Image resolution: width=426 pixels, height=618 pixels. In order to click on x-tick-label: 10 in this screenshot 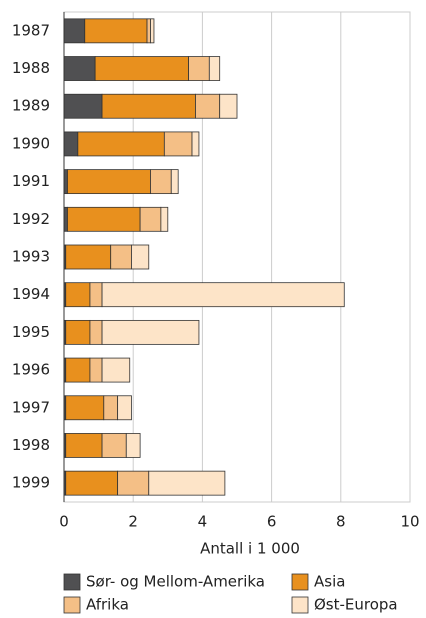, I will do `click(409, 522)`.